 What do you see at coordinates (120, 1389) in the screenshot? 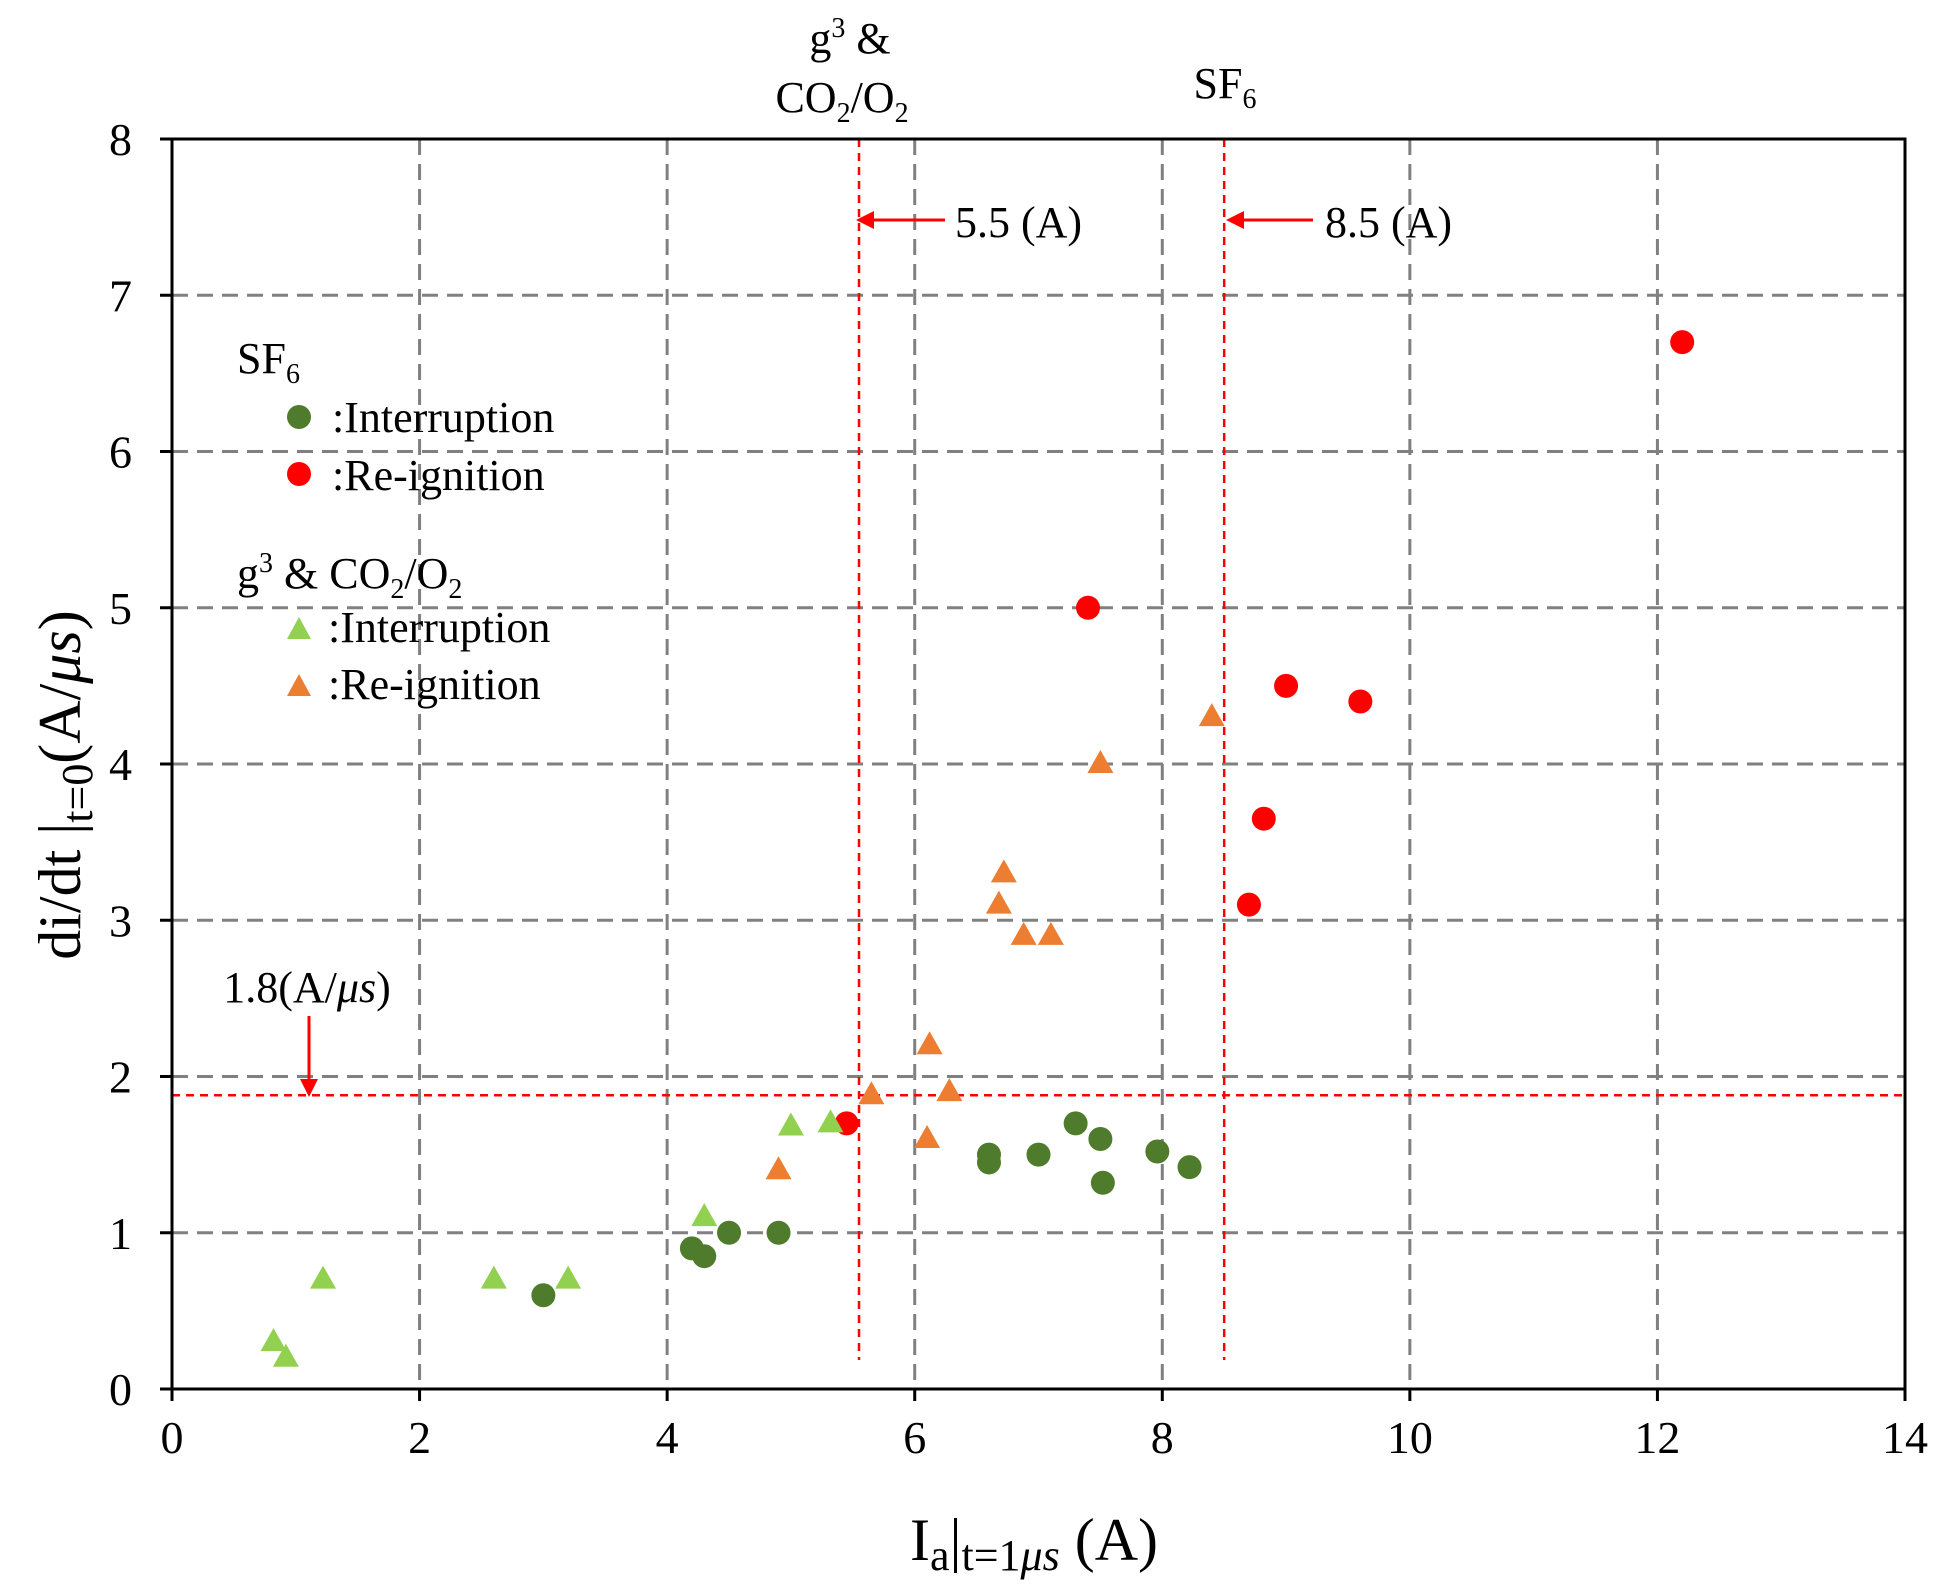
I see `y-tick-label: 0` at bounding box center [120, 1389].